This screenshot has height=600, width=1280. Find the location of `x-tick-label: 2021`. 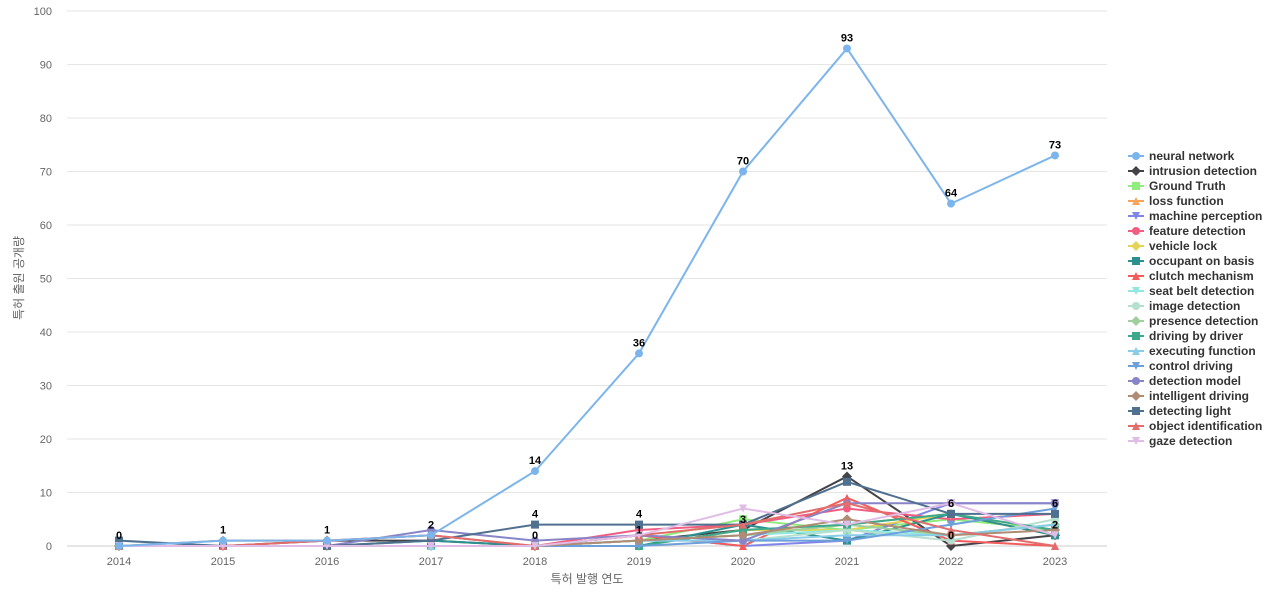

x-tick-label: 2021 is located at coordinates (847, 562).